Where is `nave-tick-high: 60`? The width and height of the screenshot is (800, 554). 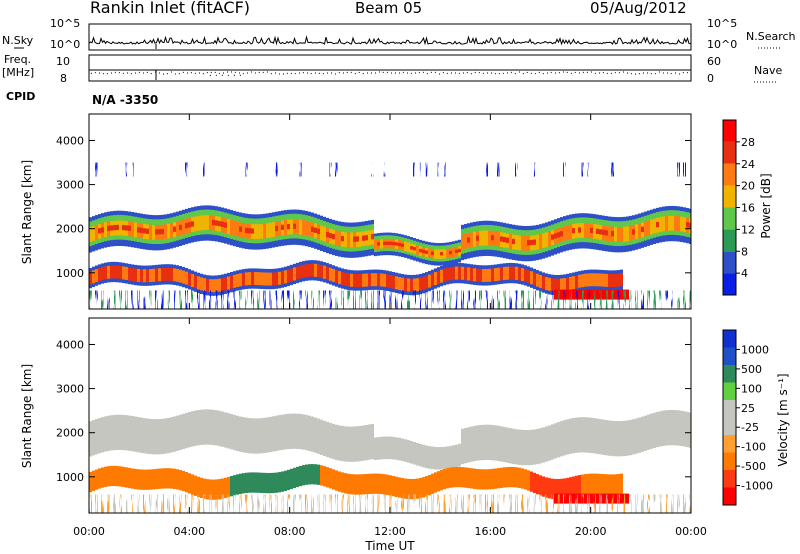
nave-tick-high: 60 is located at coordinates (714, 61).